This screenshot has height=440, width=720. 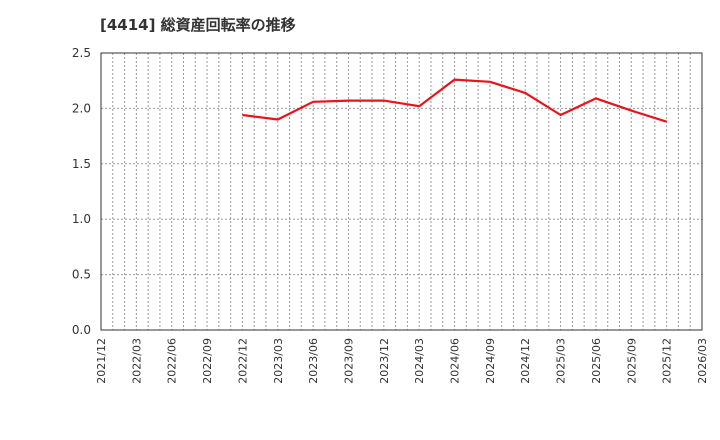 What do you see at coordinates (81, 164) in the screenshot?
I see `y-tick-label: 1.5` at bounding box center [81, 164].